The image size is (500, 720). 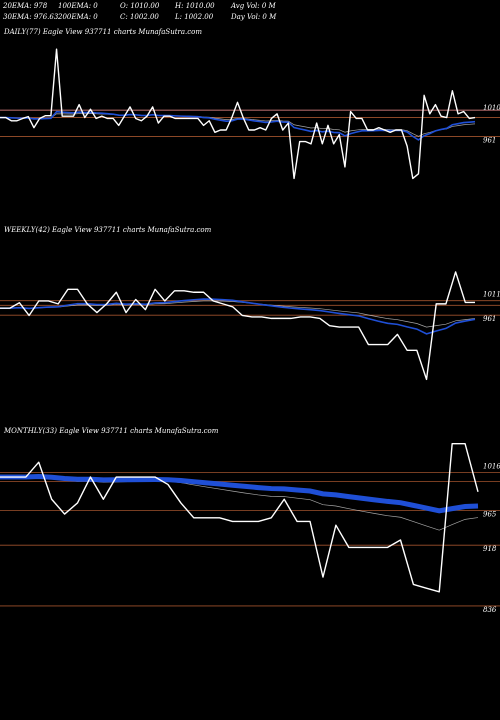 What do you see at coordinates (490, 549) in the screenshot?
I see `price-tick-label: 918` at bounding box center [490, 549].